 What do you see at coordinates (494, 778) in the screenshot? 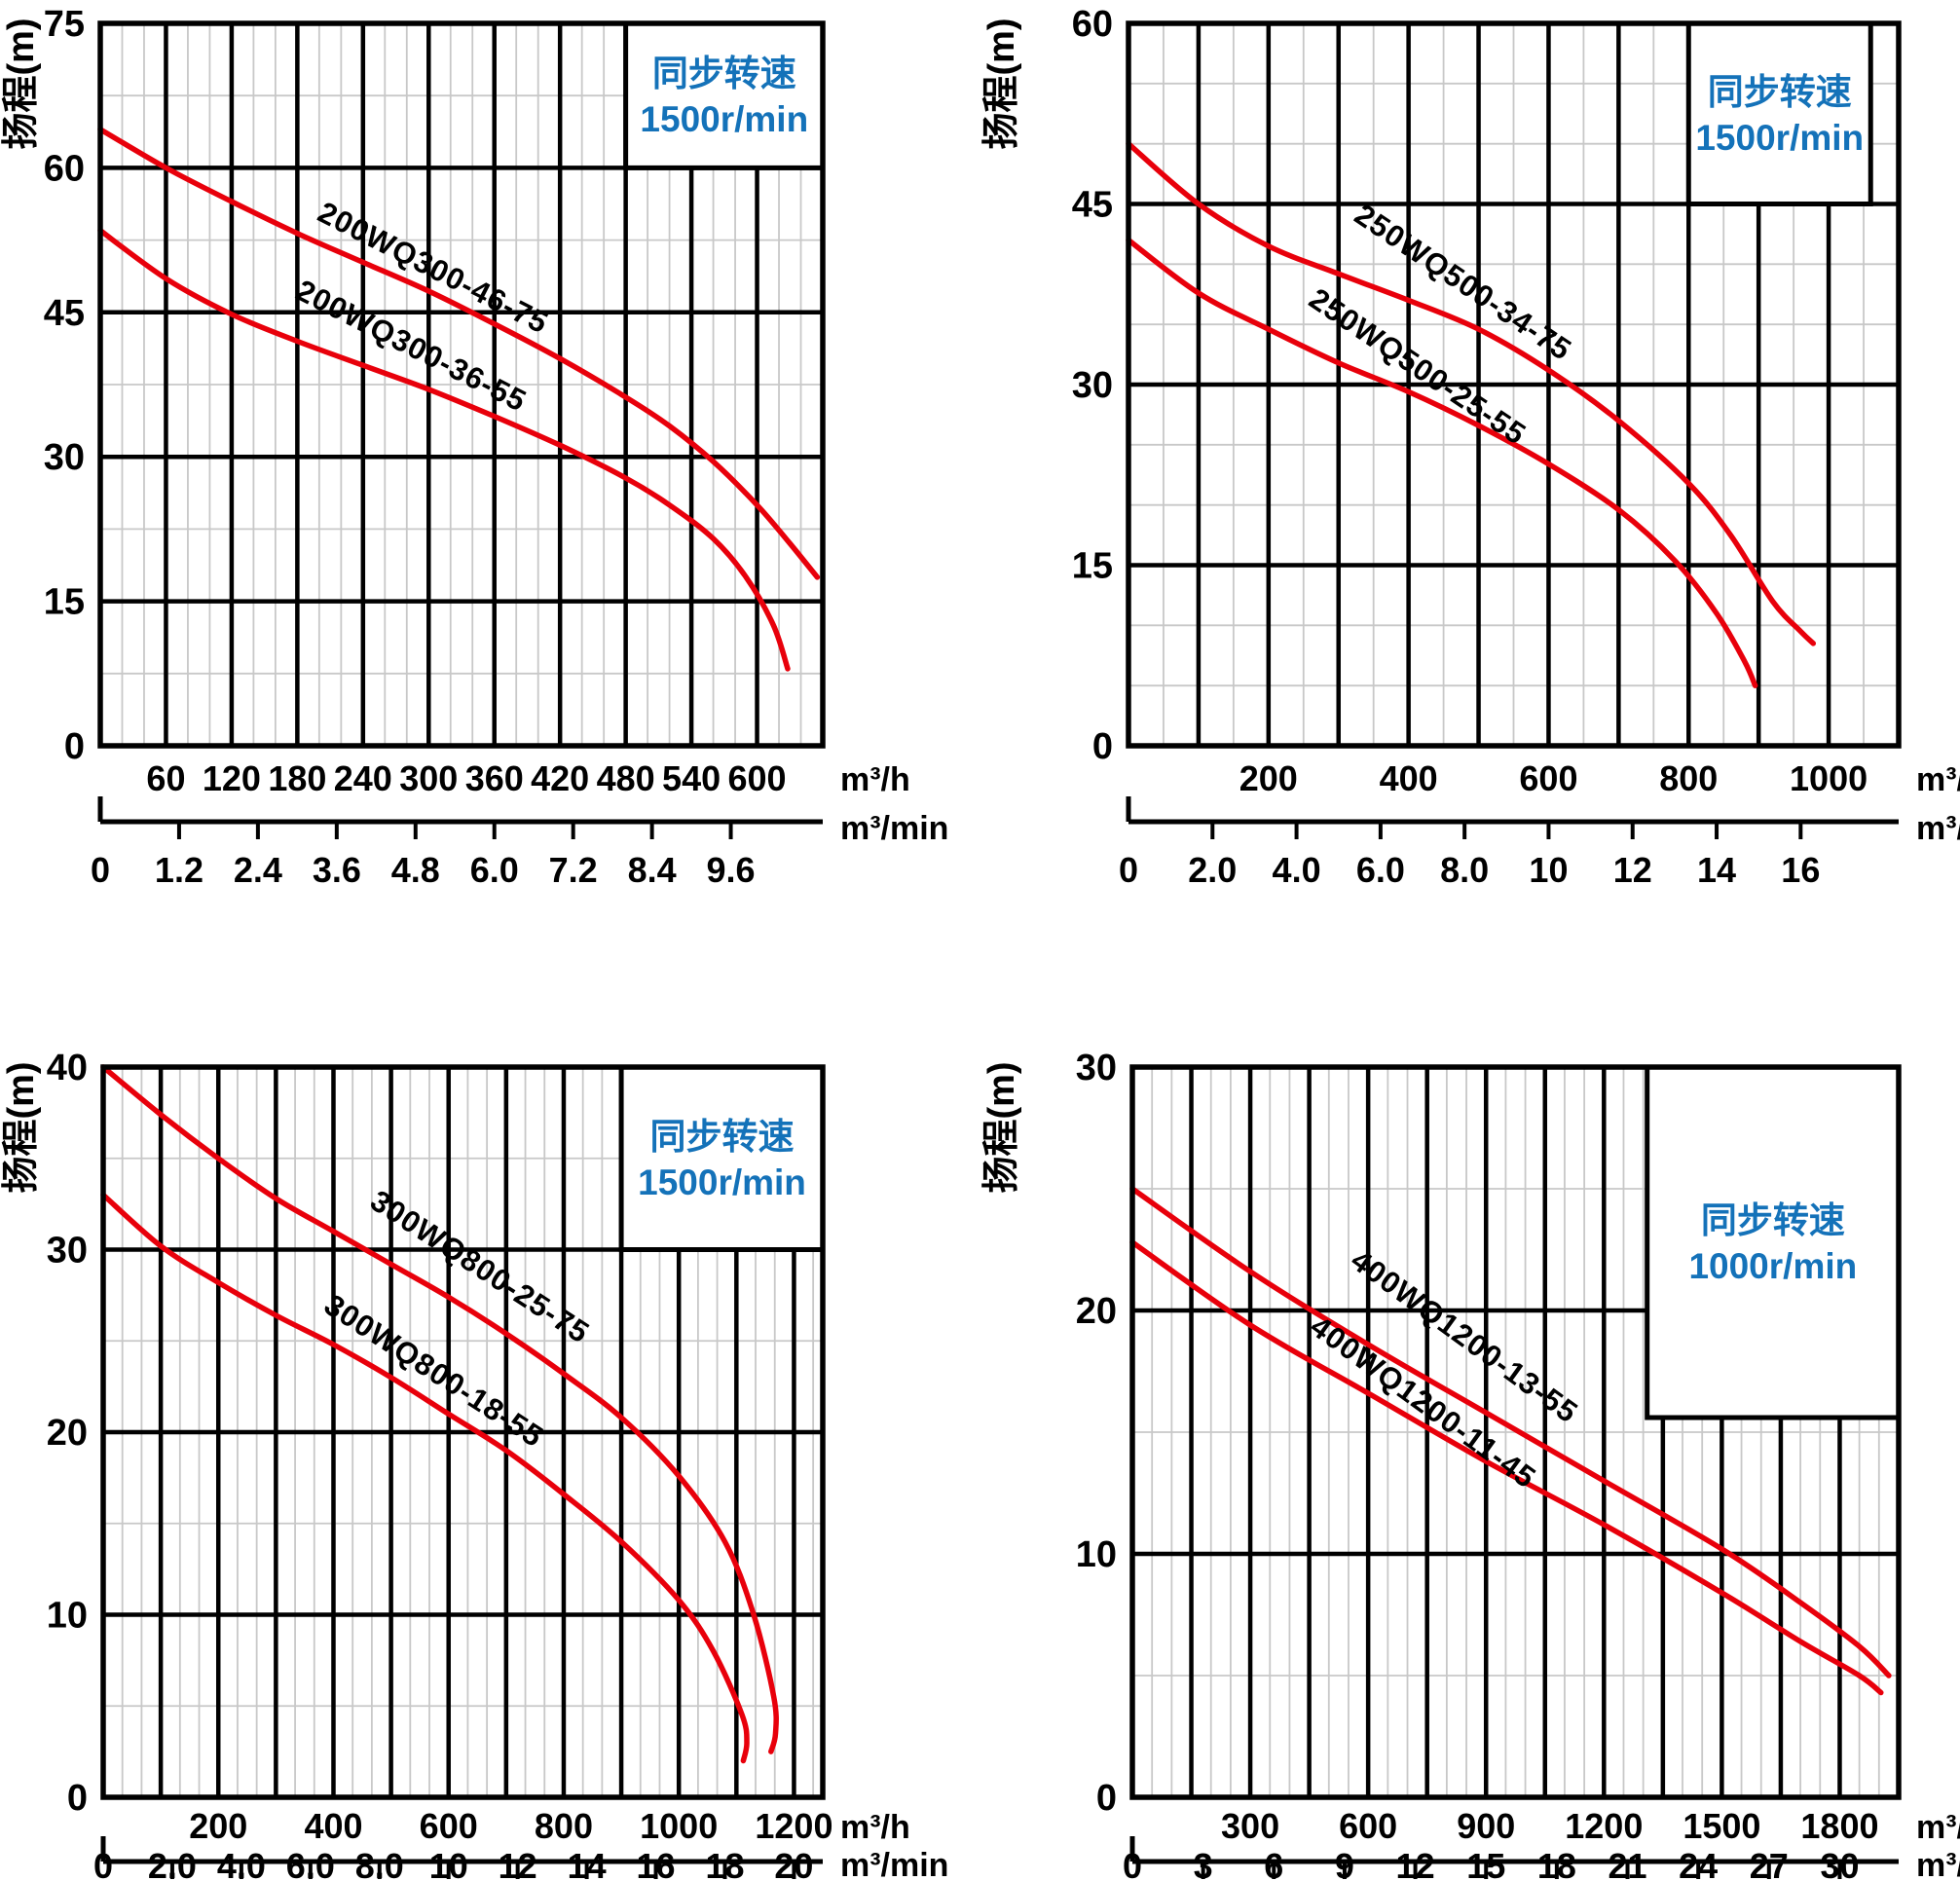
I see `x-tick-label: 360` at bounding box center [494, 778].